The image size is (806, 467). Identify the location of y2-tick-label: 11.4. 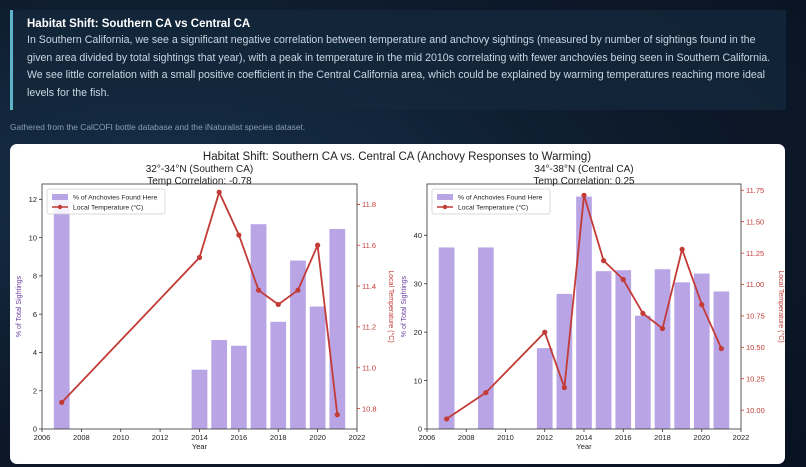
(369, 286).